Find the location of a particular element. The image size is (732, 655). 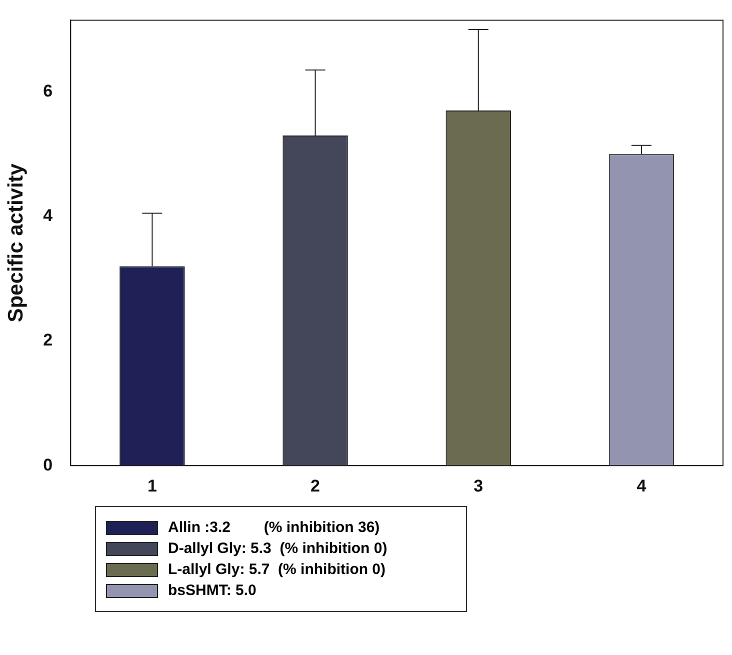

y-tick-label: 0 is located at coordinates (48, 464).